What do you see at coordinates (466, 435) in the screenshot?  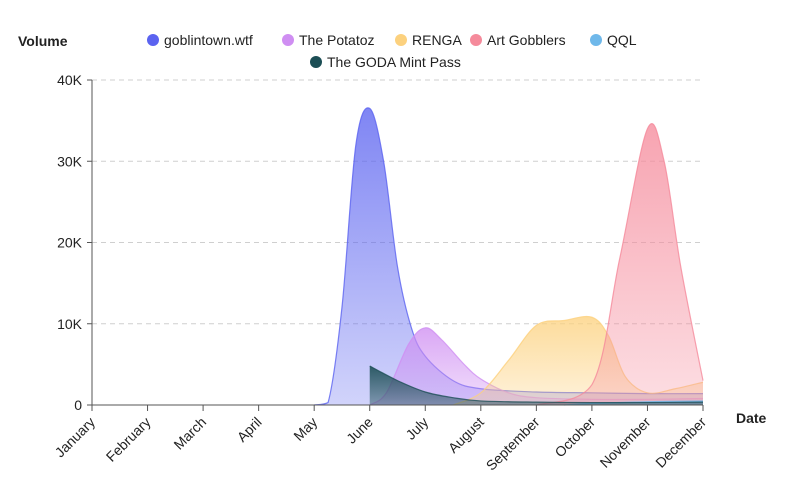 I see `x-tick-label: August` at bounding box center [466, 435].